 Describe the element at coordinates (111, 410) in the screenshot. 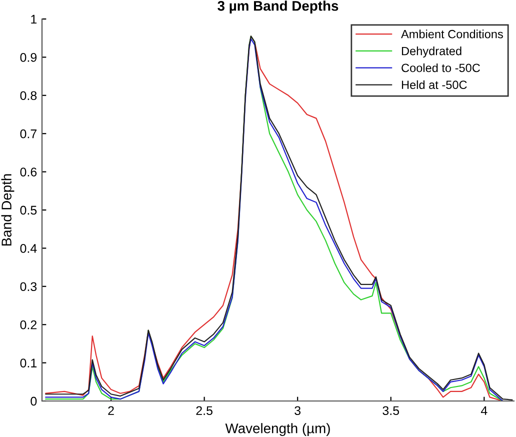

I see `x-tick-label: 2` at that location.